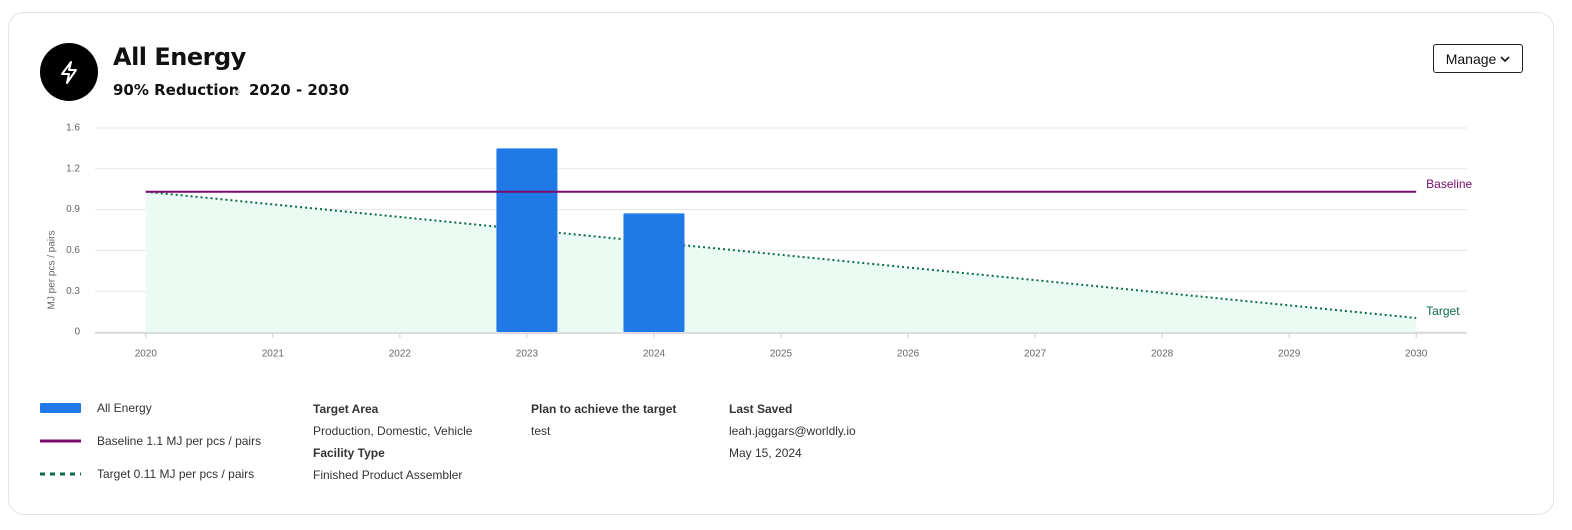 The width and height of the screenshot is (1572, 530). Describe the element at coordinates (73, 250) in the screenshot. I see `y-tick-label: 0.6` at that location.